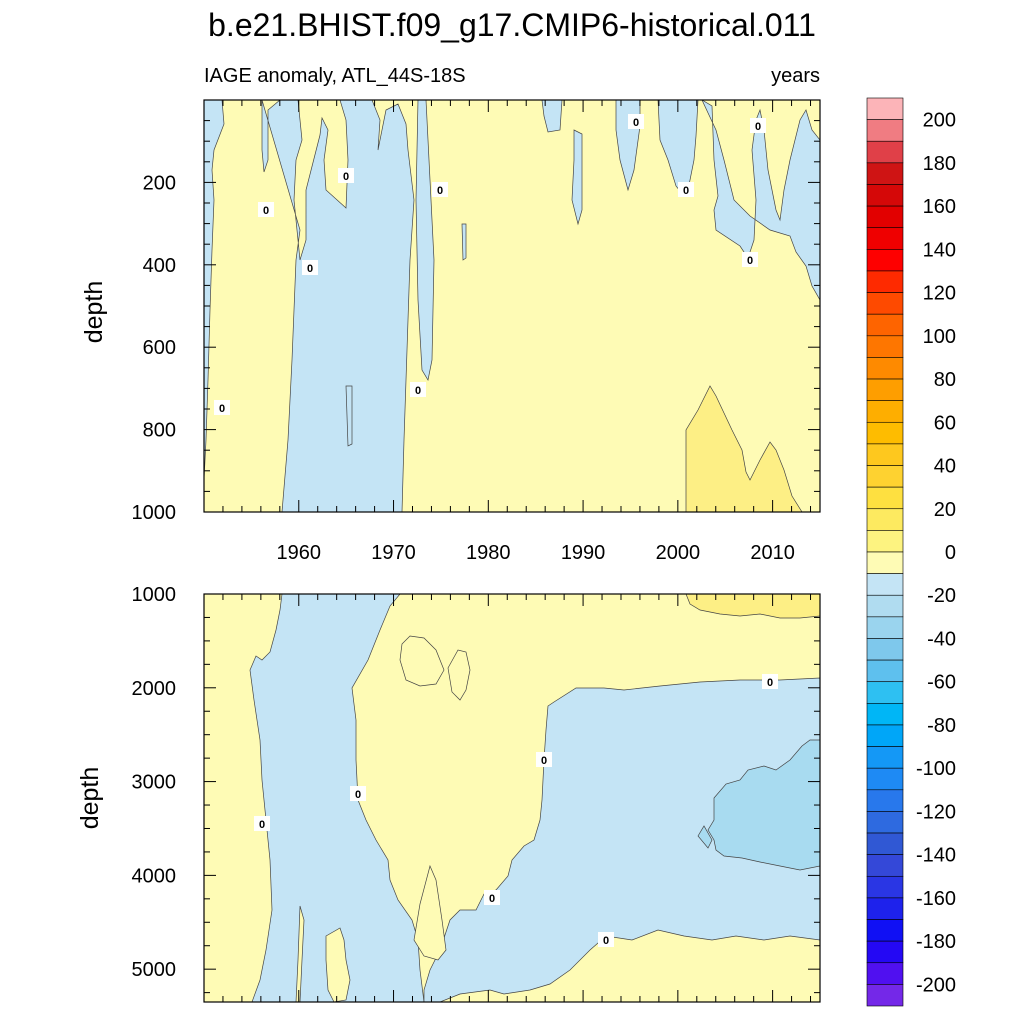  I want to click on positive-region-20-40-shallow-2005, so click(752, 606).